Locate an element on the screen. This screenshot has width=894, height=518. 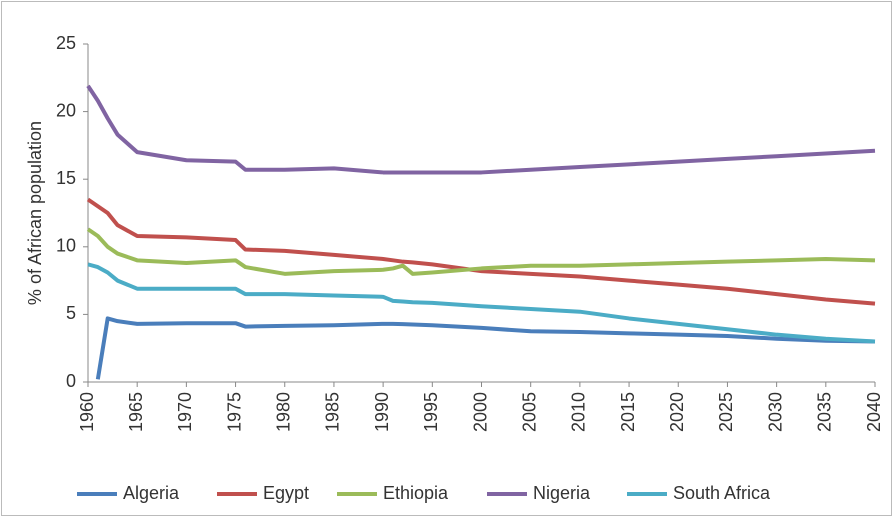
x-tick-label: 1975 is located at coordinates (234, 412).